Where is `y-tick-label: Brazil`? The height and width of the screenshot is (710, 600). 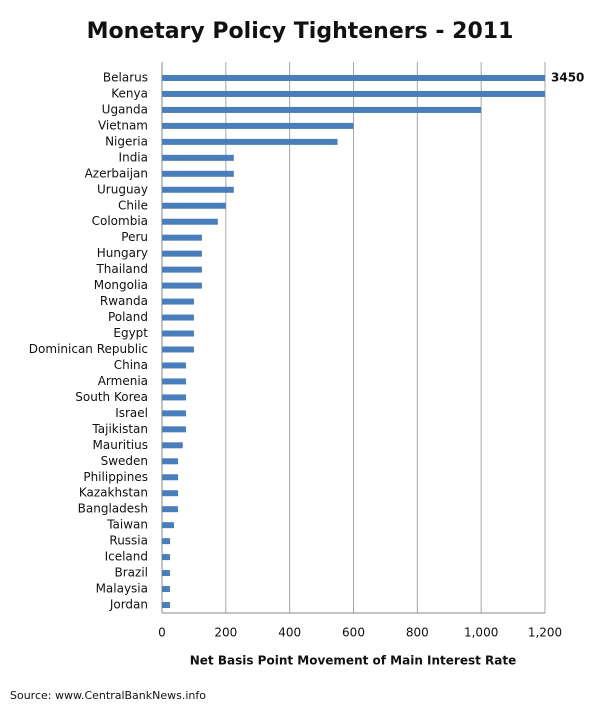
y-tick-label: Brazil is located at coordinates (132, 573).